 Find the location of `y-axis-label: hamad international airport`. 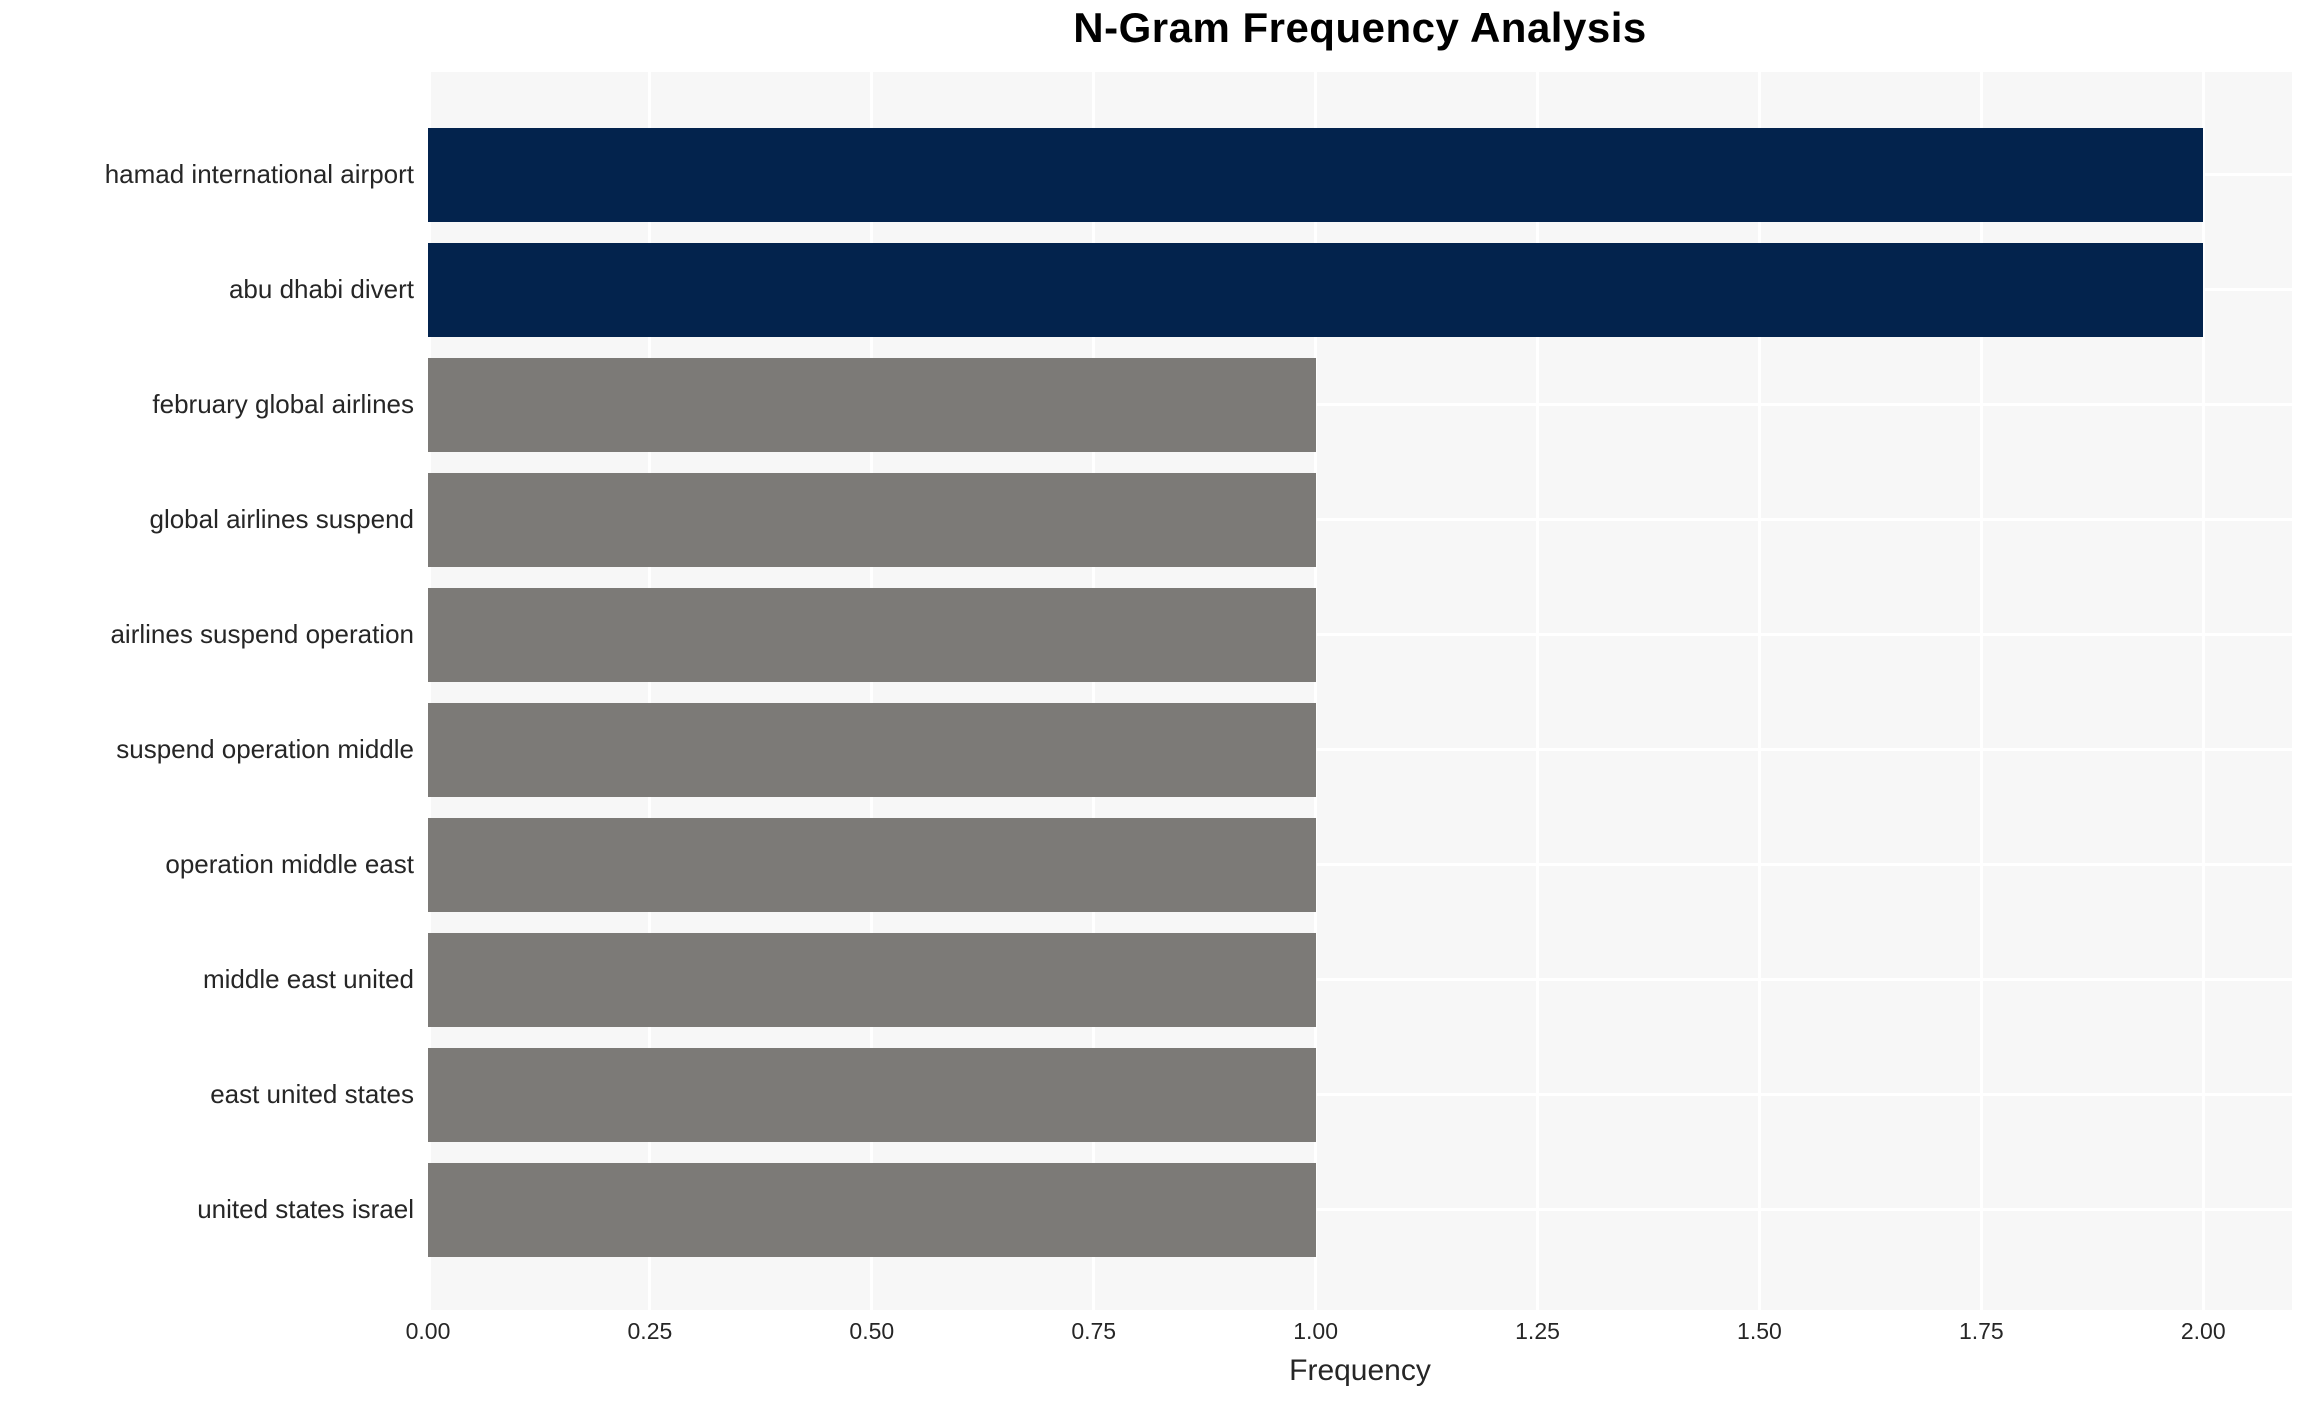

y-axis-label: hamad international airport is located at coordinates (259, 174).